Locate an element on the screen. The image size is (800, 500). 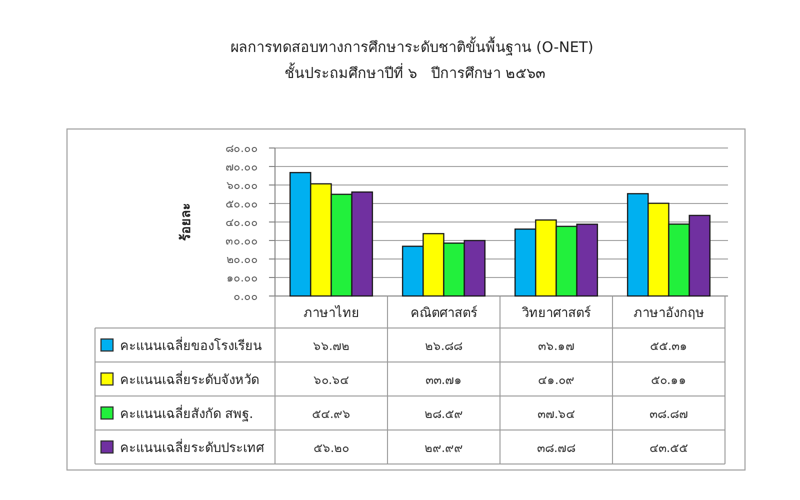
data-label: ๕๔.๙๖ is located at coordinates (331, 414).